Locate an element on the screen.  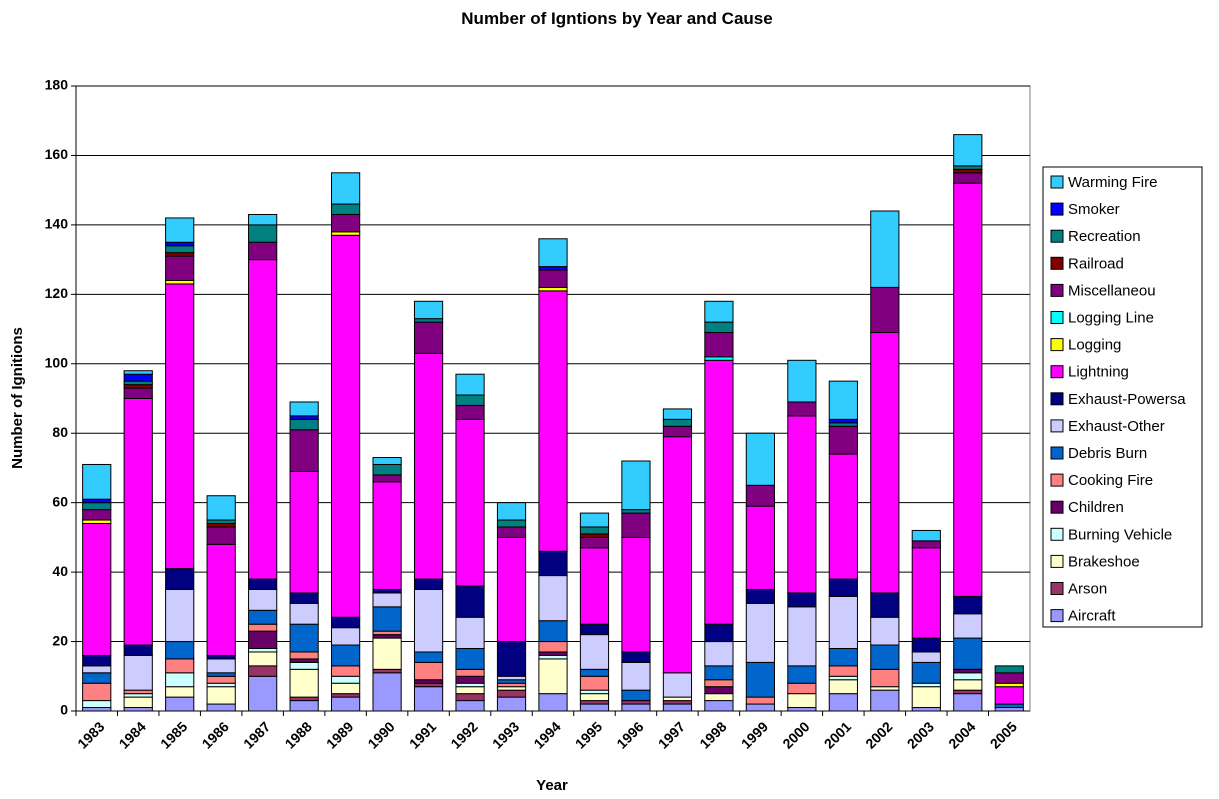
x-tick-label: 1986 is located at coordinates (215, 734).